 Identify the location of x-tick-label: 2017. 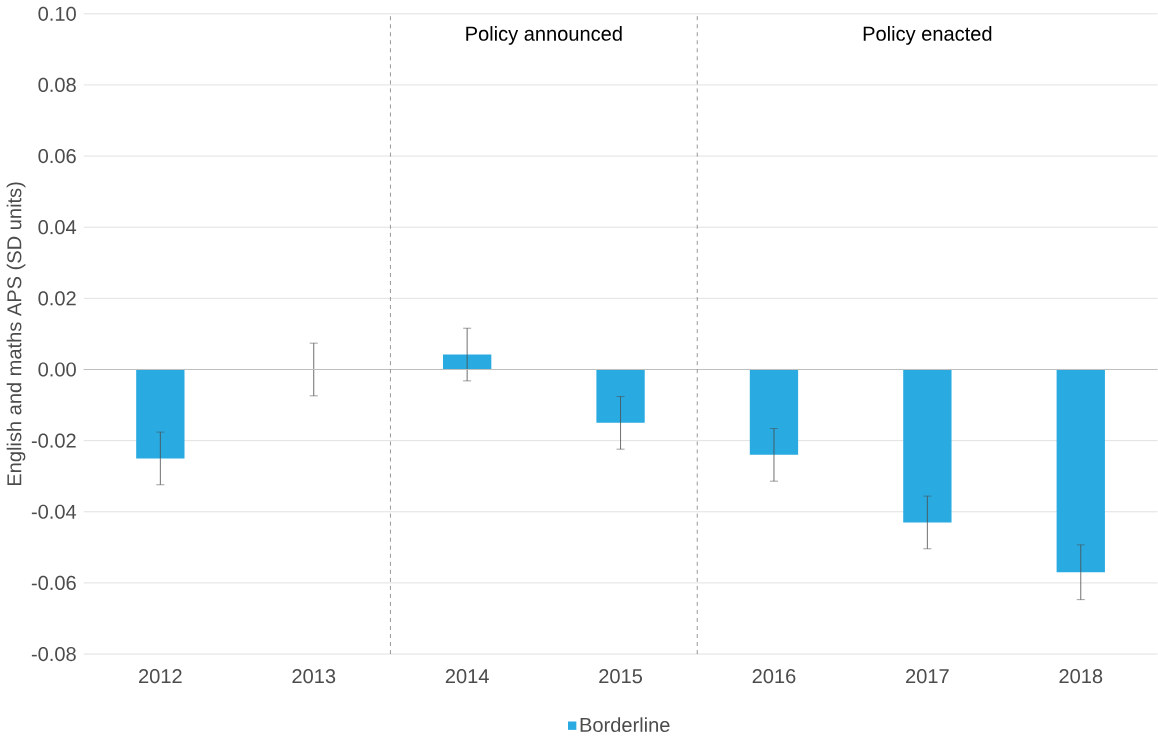
(927, 676).